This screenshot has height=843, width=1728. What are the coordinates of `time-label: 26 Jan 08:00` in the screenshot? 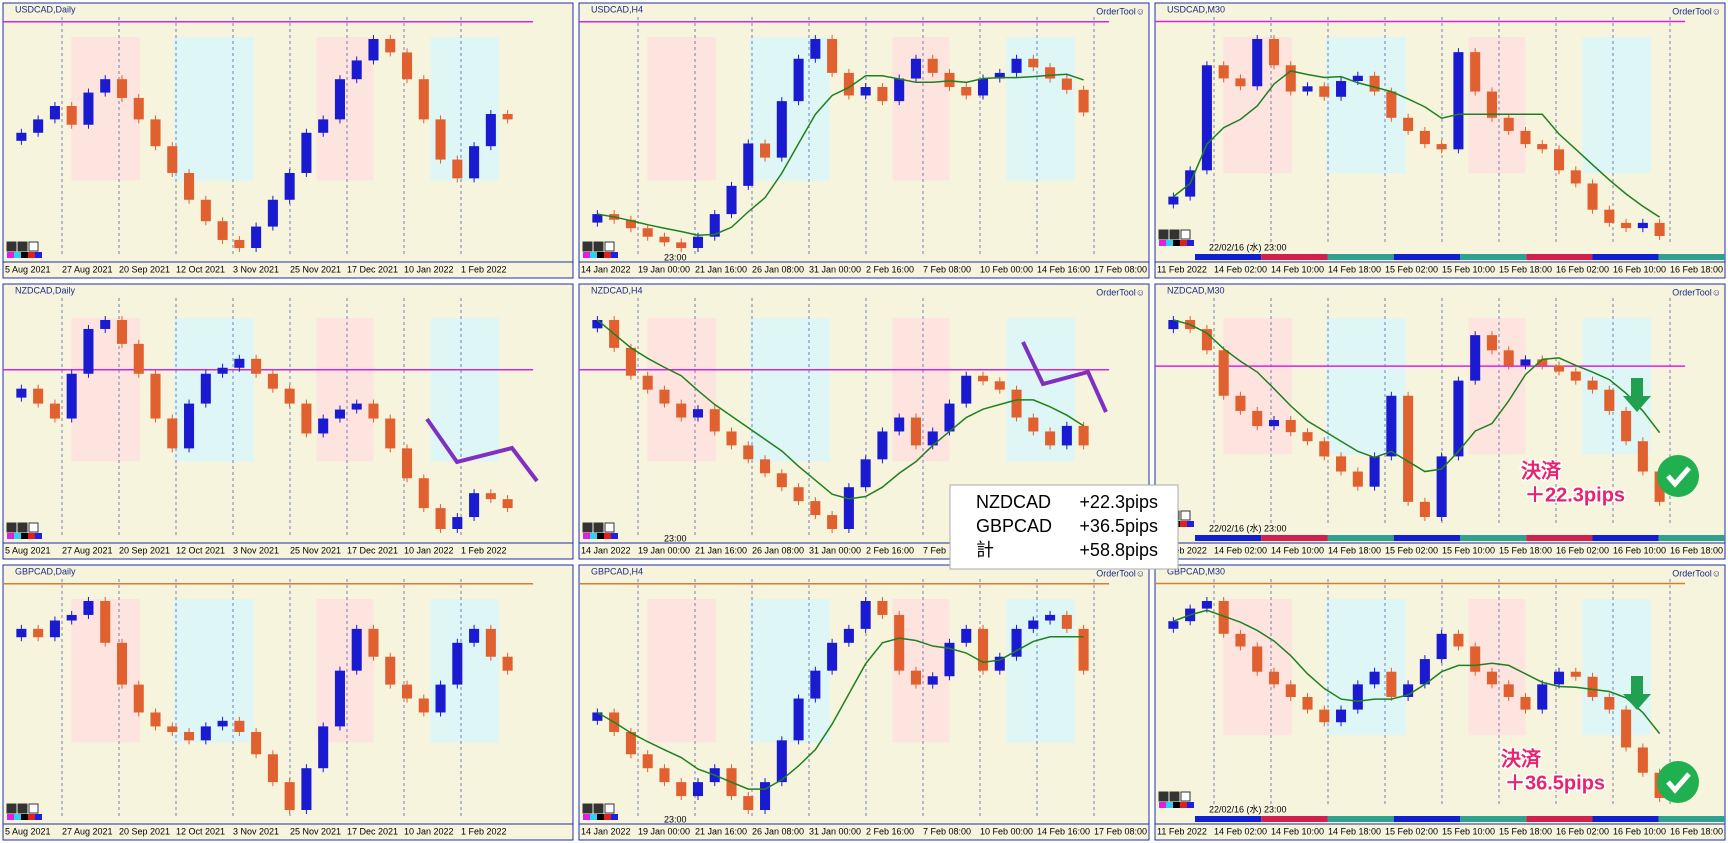 It's located at (778, 831).